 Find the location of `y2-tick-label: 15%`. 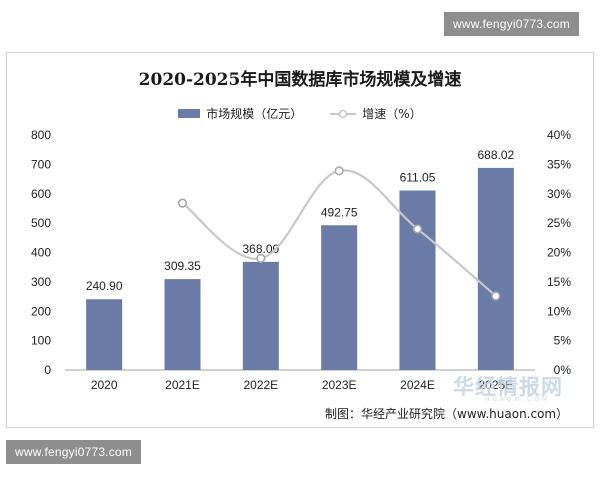

y2-tick-label: 15% is located at coordinates (559, 282).